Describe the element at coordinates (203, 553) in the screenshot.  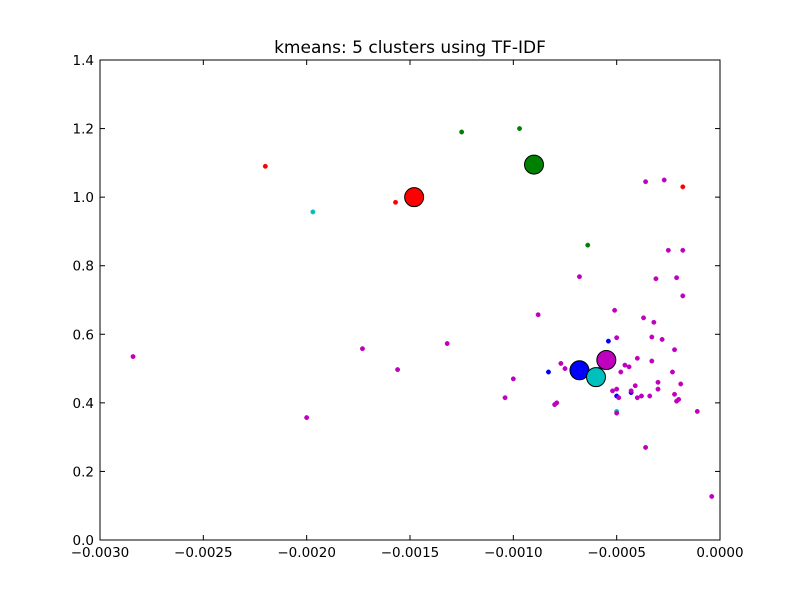
I see `x-tick-label: −0.0025` at that location.